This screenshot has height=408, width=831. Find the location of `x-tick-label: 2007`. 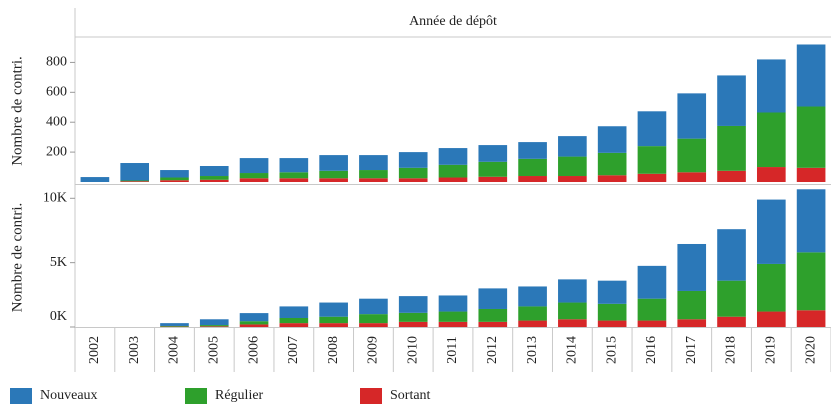

x-tick-label: 2007 is located at coordinates (293, 350).